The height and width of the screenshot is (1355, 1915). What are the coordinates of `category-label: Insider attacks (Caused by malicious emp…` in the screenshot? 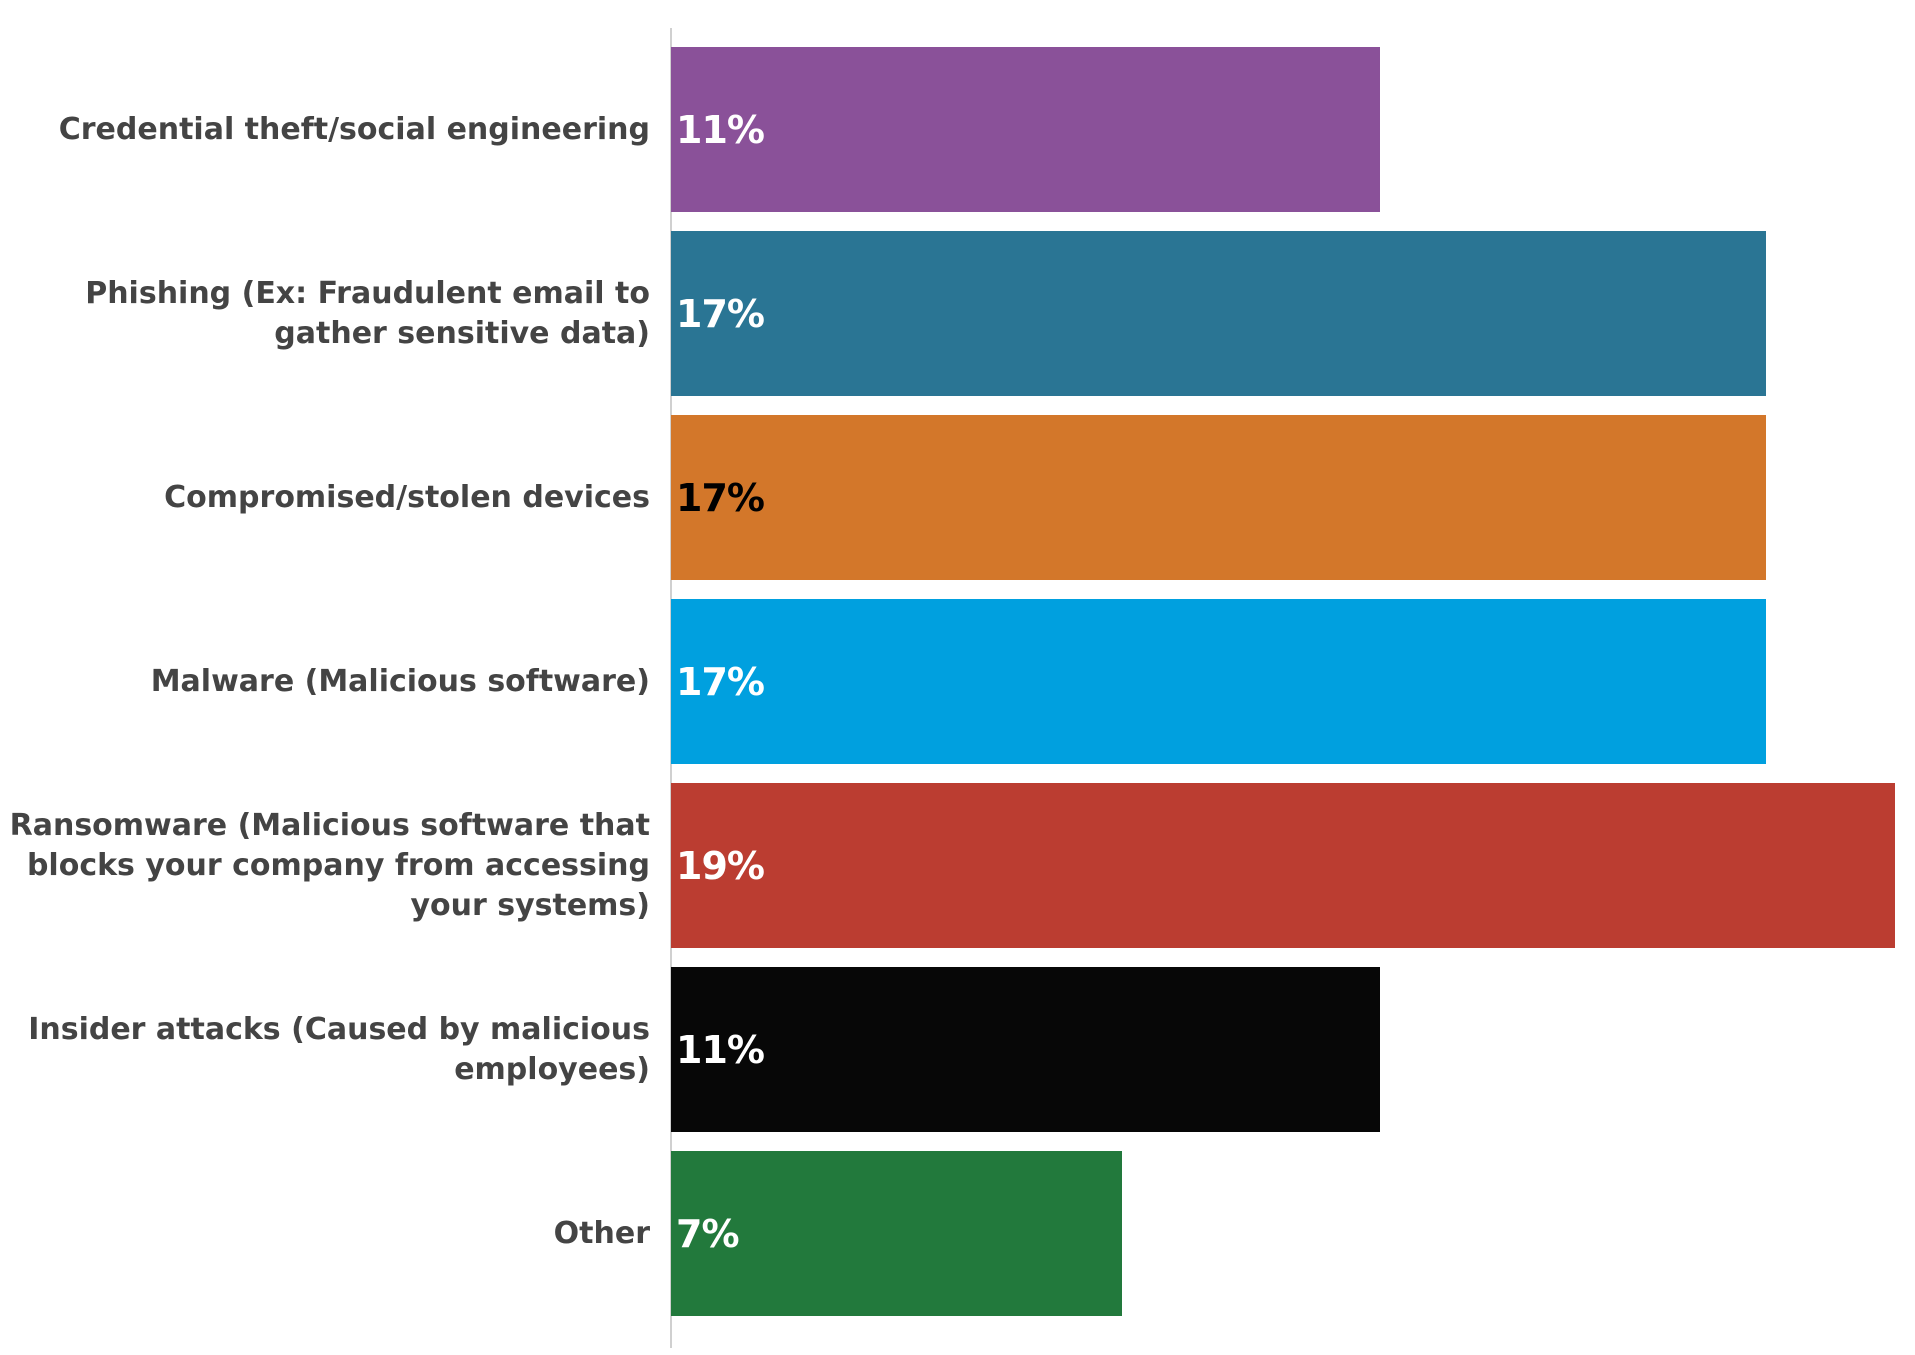 It's located at (339, 1049).